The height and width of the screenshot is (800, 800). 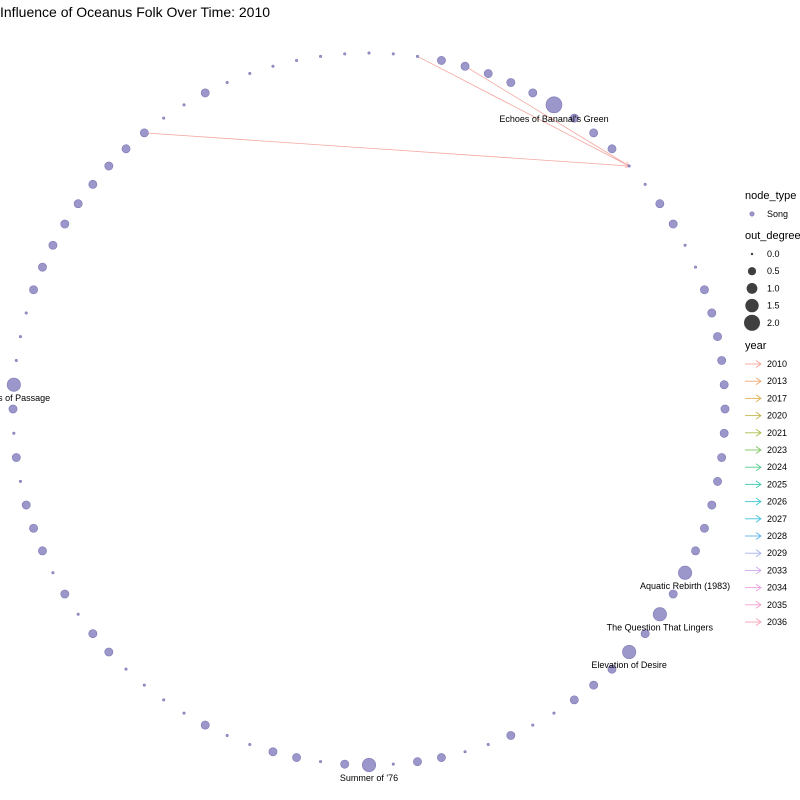 What do you see at coordinates (772, 236) in the screenshot?
I see `legend-out-degree-title: out_degree` at bounding box center [772, 236].